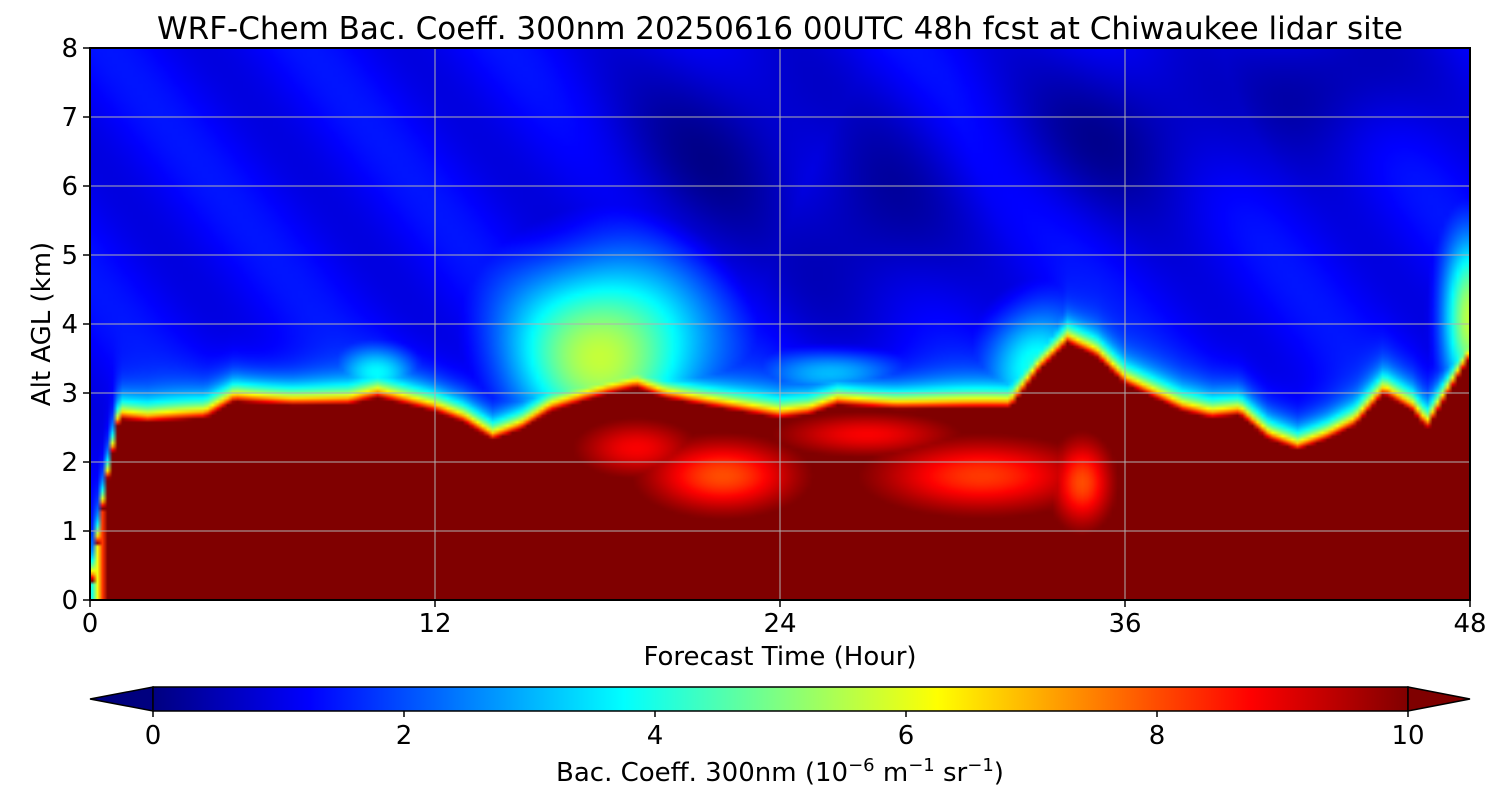  What do you see at coordinates (69, 118) in the screenshot?
I see `y-tick-label: 7` at bounding box center [69, 118].